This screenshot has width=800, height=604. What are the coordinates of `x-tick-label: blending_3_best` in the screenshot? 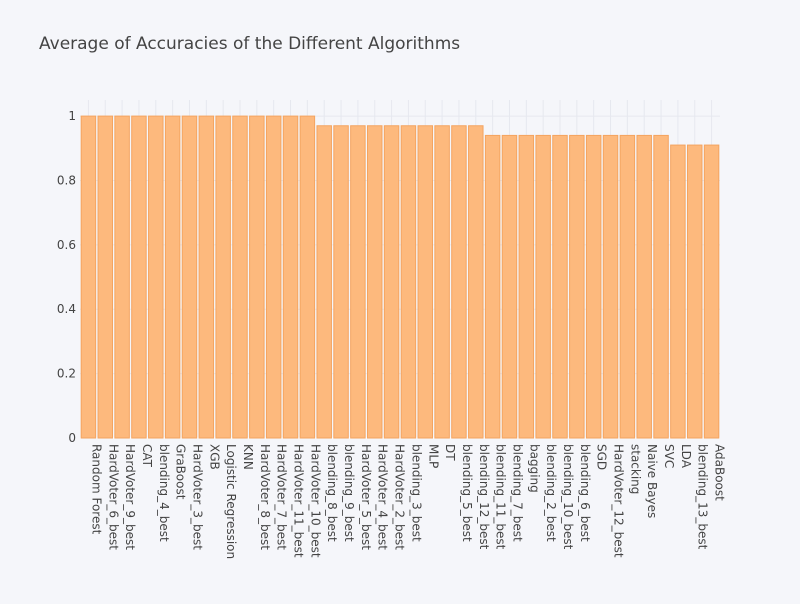 It's located at (416, 493).